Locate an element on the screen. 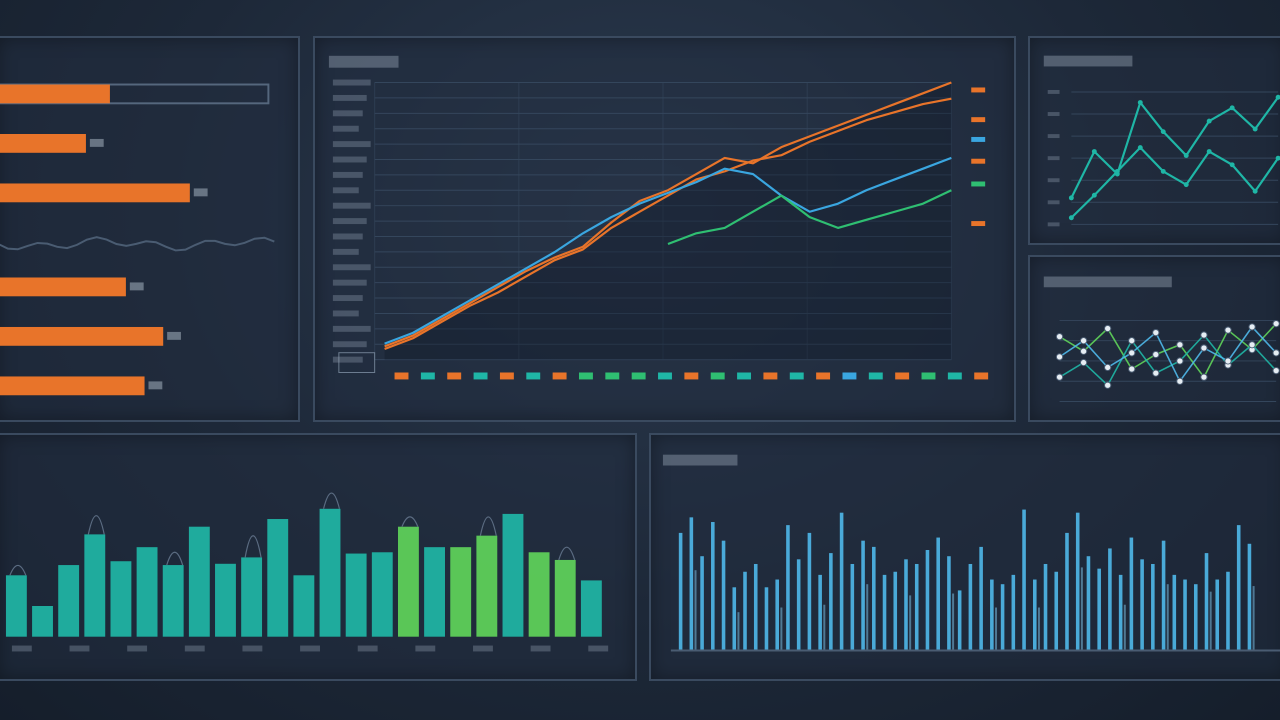 The height and width of the screenshot is (720, 1280). bottom-right-bar-chart is located at coordinates (971, 553).